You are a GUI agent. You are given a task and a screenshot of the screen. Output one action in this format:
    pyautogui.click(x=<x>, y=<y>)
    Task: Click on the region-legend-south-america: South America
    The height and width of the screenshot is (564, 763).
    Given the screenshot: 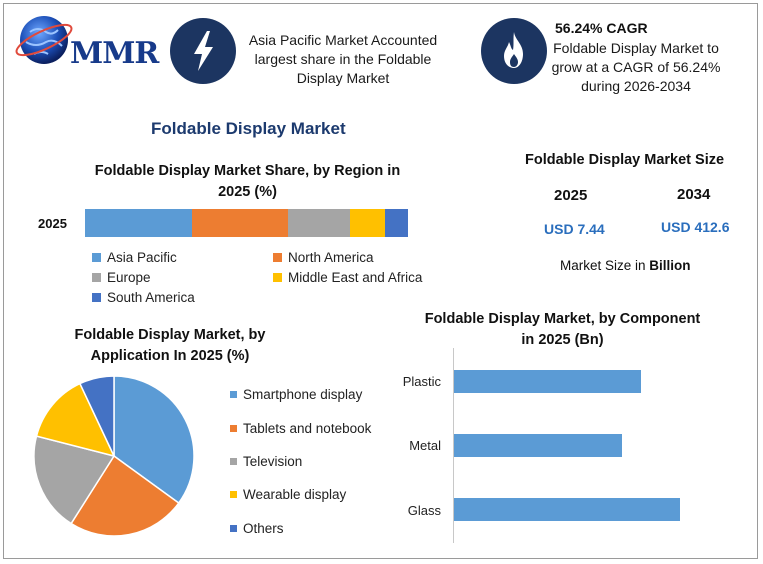 What is the action you would take?
    pyautogui.click(x=143, y=297)
    